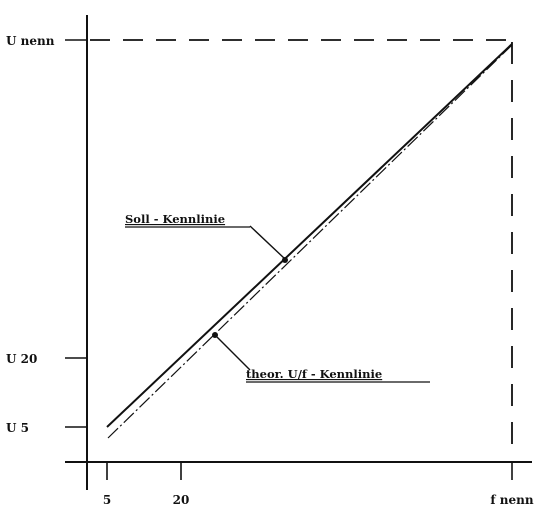 This screenshot has height=517, width=546. I want to click on y-tick-label-u5: U 5, so click(17, 428).